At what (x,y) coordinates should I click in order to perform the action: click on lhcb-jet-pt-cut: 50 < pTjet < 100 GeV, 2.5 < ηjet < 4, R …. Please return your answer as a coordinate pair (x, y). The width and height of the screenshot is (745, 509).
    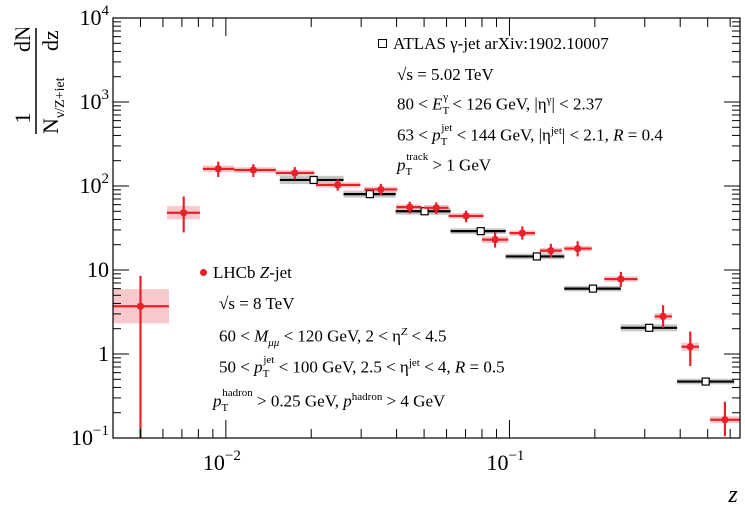
    Looking at the image, I should click on (362, 367).